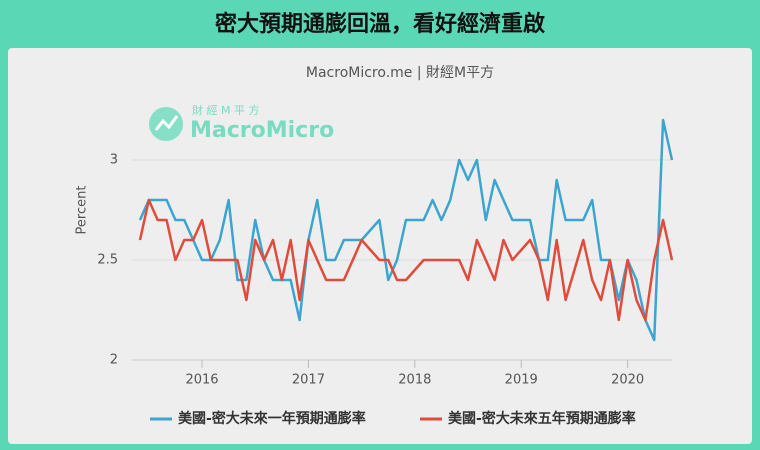 The width and height of the screenshot is (760, 450). I want to click on subtitle: MacroMicro.me | 財經M平方, so click(400, 73).